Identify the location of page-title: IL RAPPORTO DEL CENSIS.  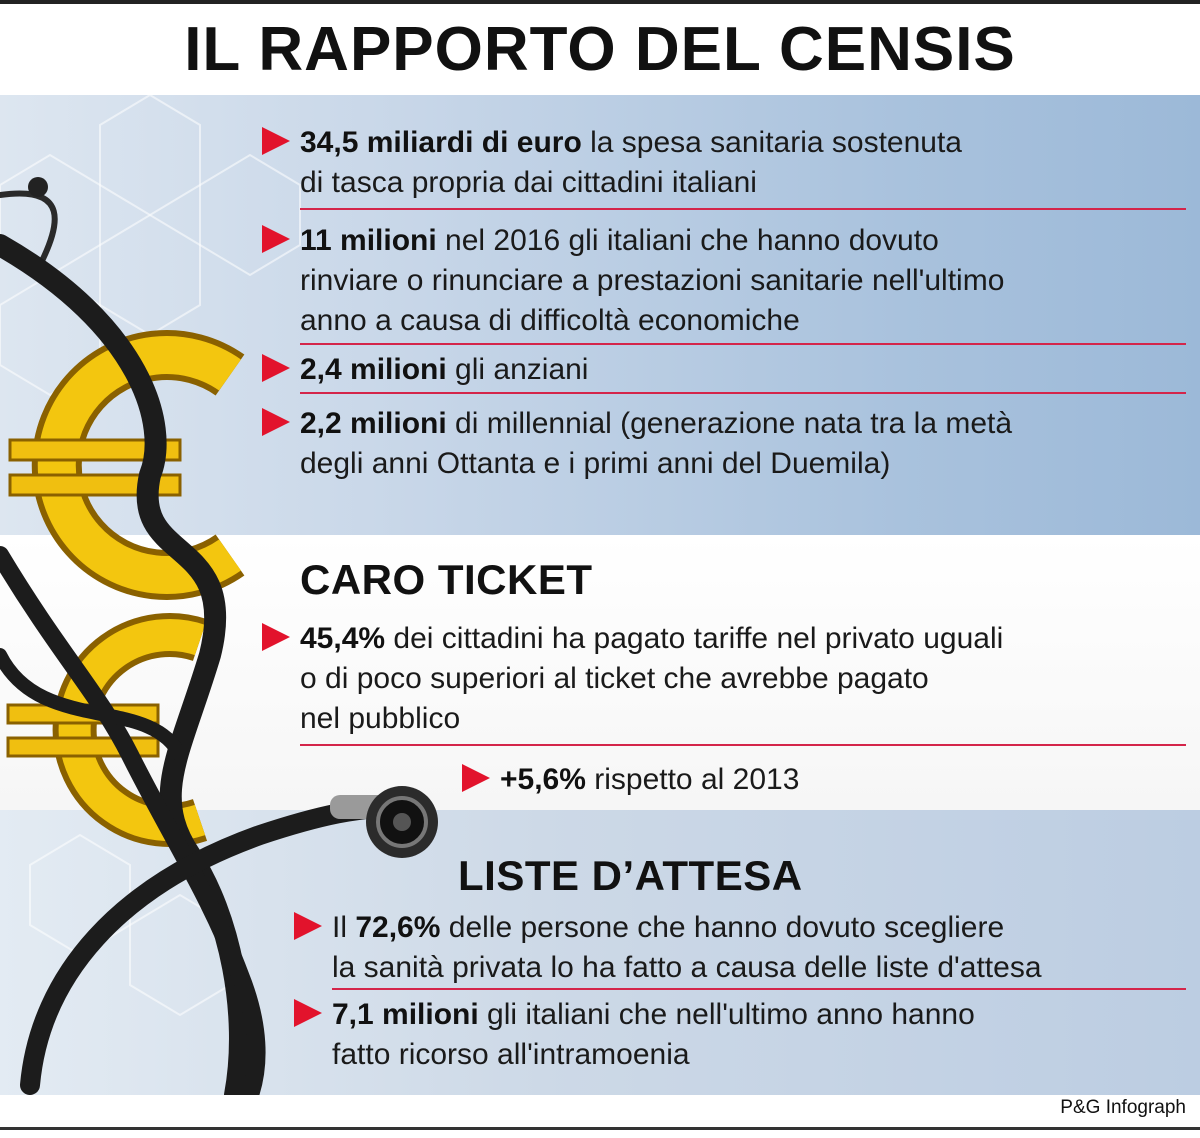
(600, 49).